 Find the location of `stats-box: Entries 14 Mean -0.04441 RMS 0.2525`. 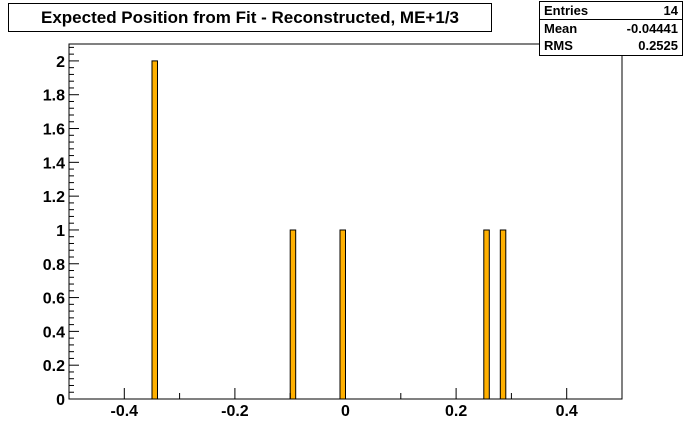

stats-box: Entries 14 Mean -0.04441 RMS 0.2525 is located at coordinates (611, 28).